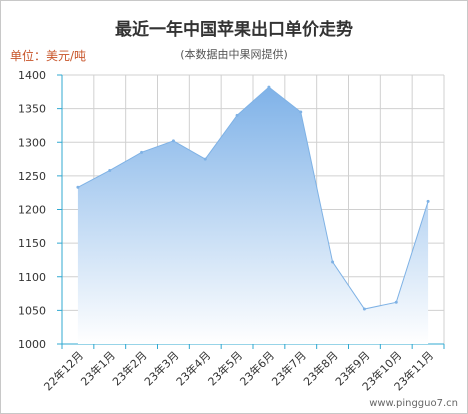  Describe the element at coordinates (32, 210) in the screenshot. I see `y-tick-label: 1200` at that location.